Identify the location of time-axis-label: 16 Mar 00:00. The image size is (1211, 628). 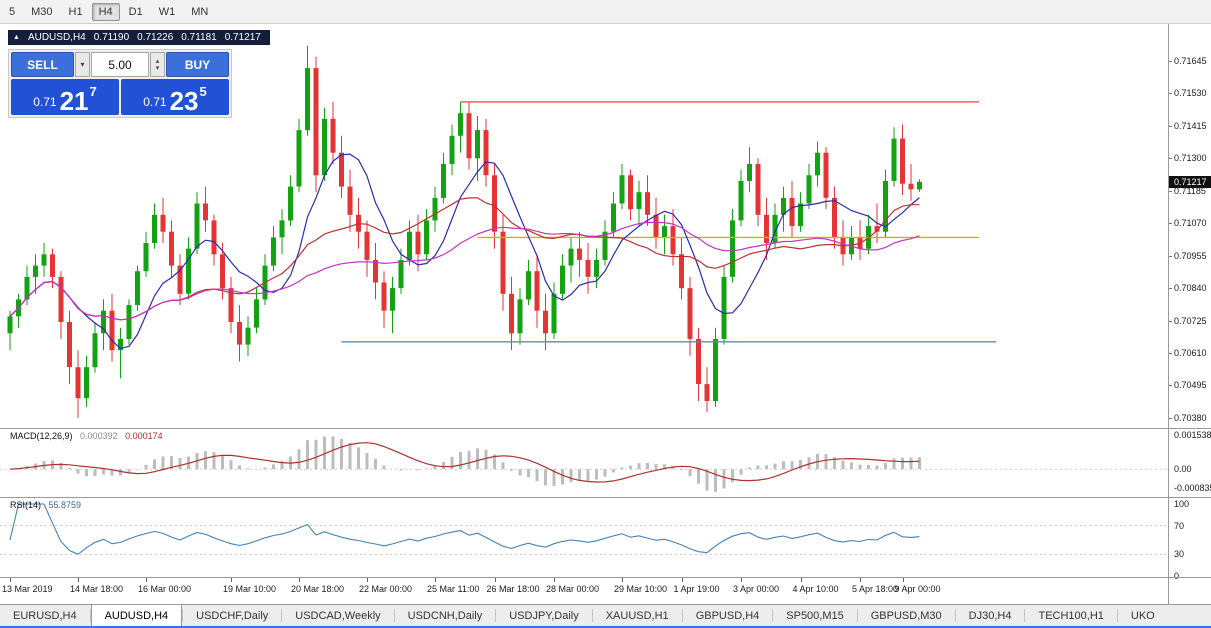
(165, 589).